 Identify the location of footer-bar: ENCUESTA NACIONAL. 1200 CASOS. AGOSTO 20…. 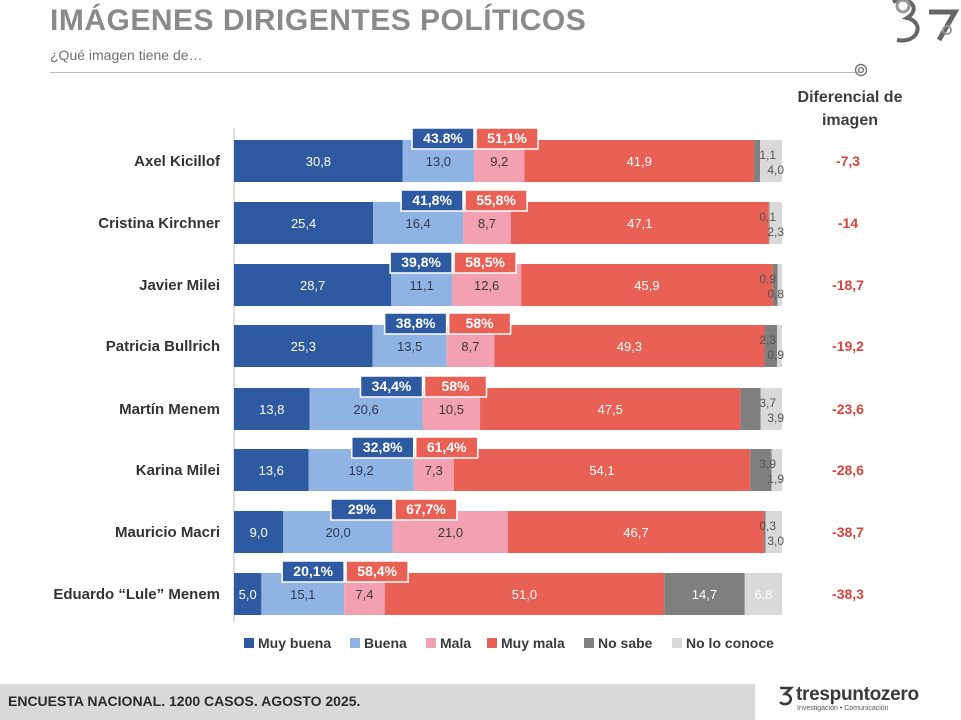
(377, 702).